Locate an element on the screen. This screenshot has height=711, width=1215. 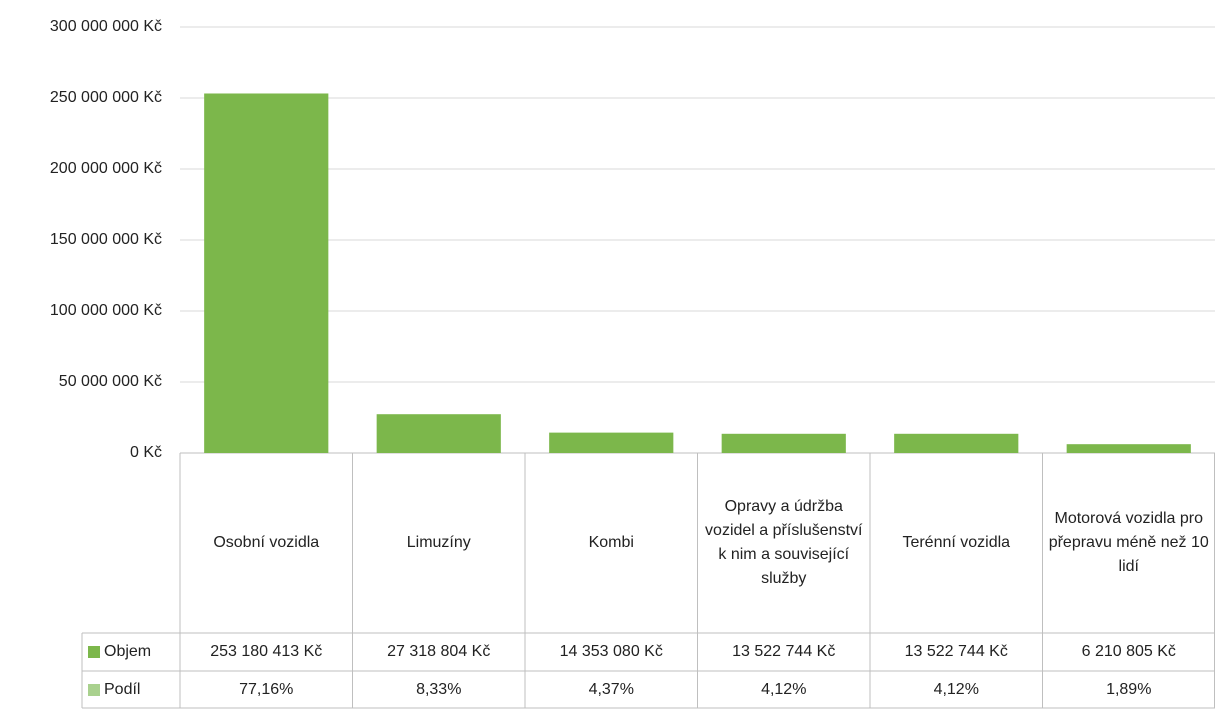
y-tick-label: 300 000 000 Kč is located at coordinates (106, 26).